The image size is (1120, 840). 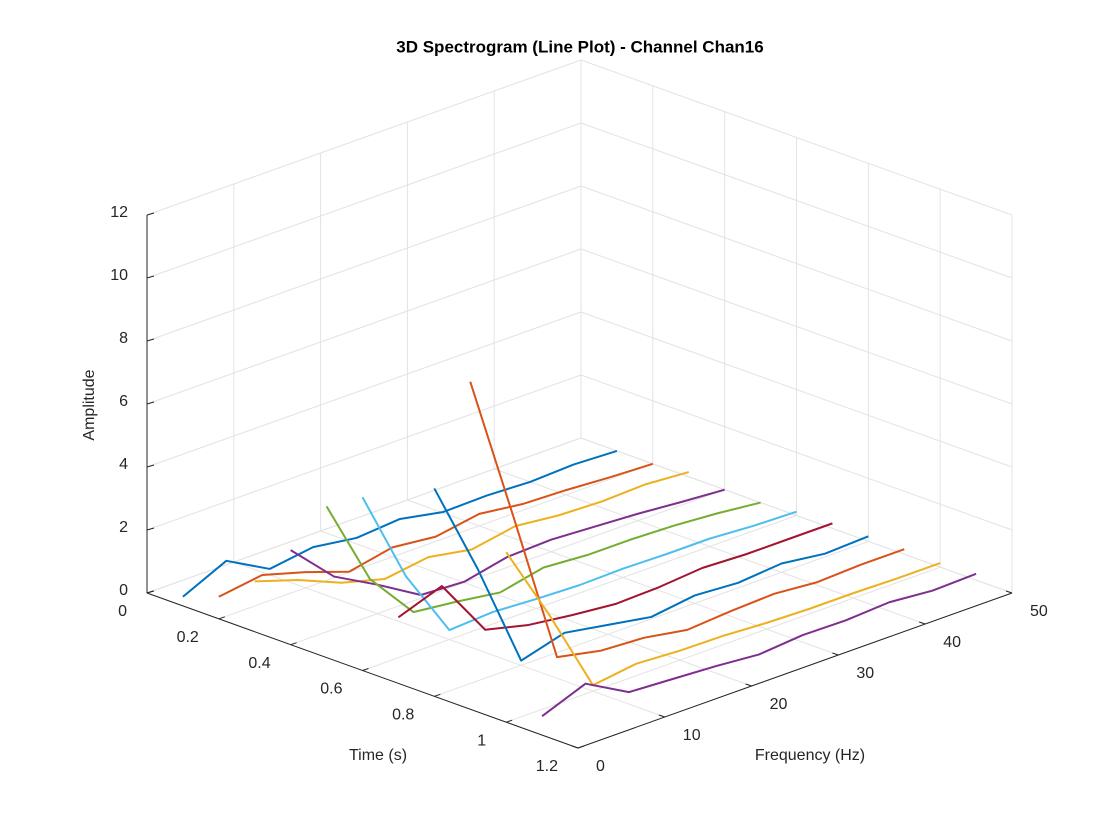 What do you see at coordinates (123, 338) in the screenshot?
I see `z-tick-label: 8` at bounding box center [123, 338].